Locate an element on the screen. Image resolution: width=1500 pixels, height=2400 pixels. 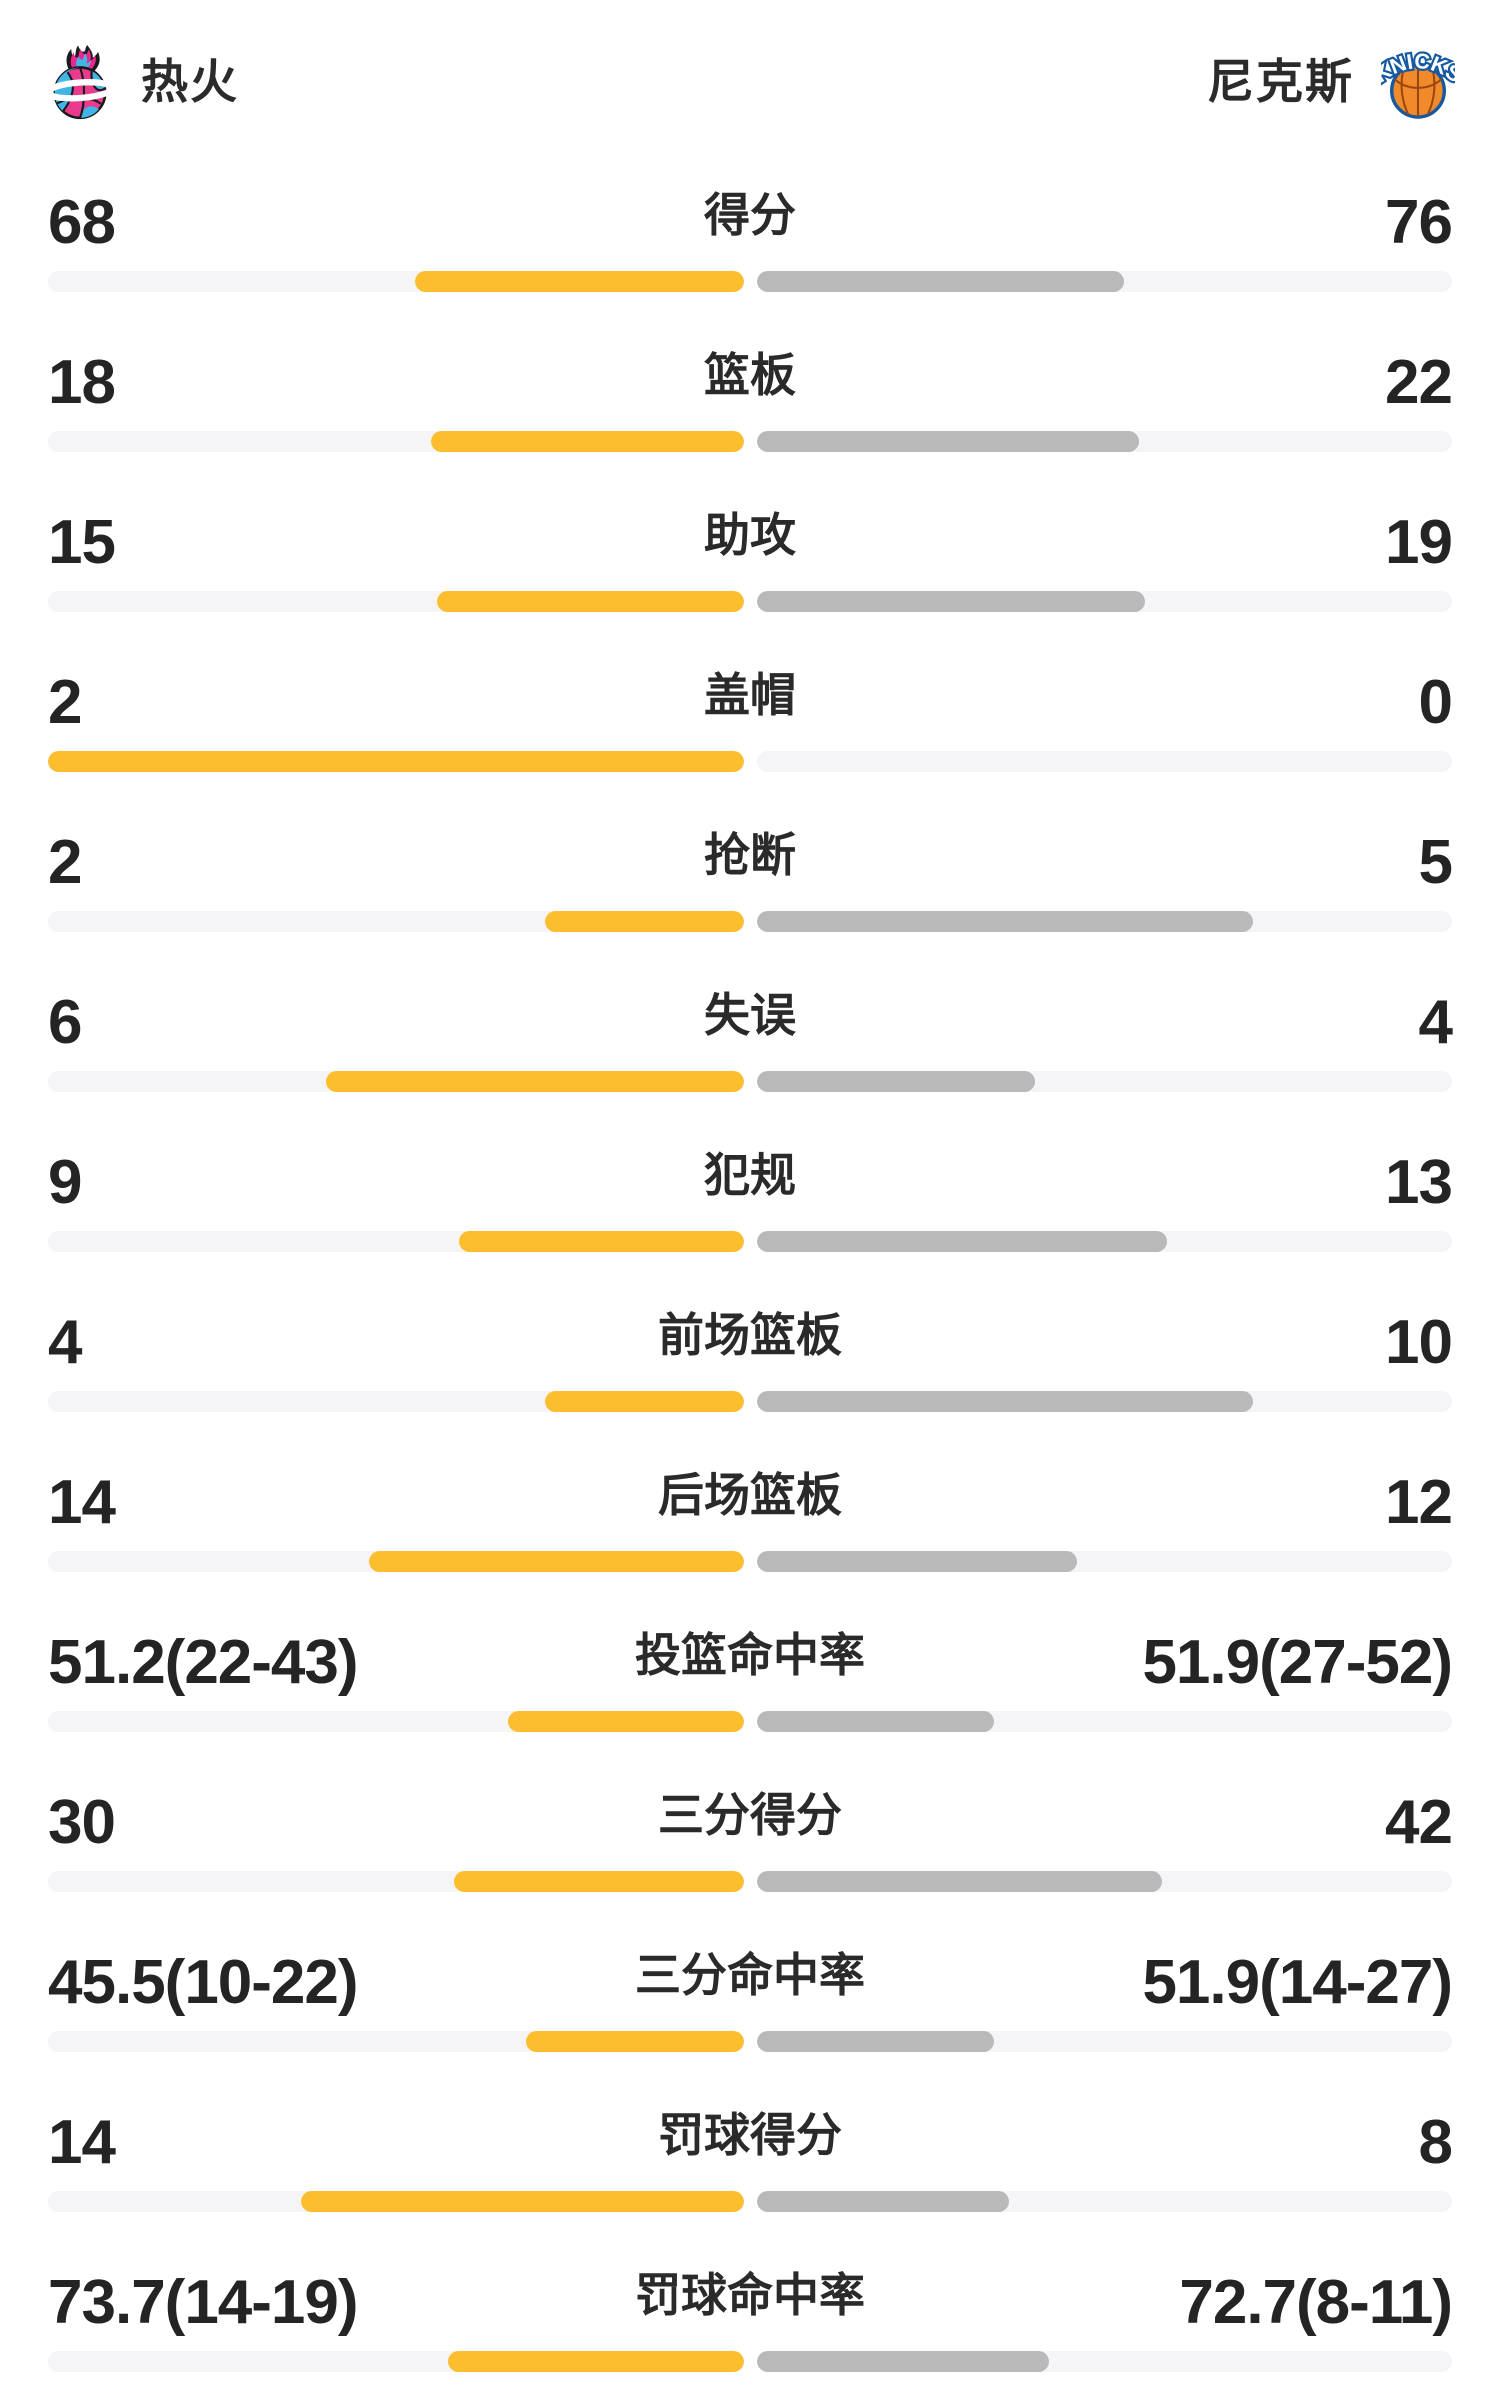
stat-label: 盖帽 is located at coordinates (750, 695).